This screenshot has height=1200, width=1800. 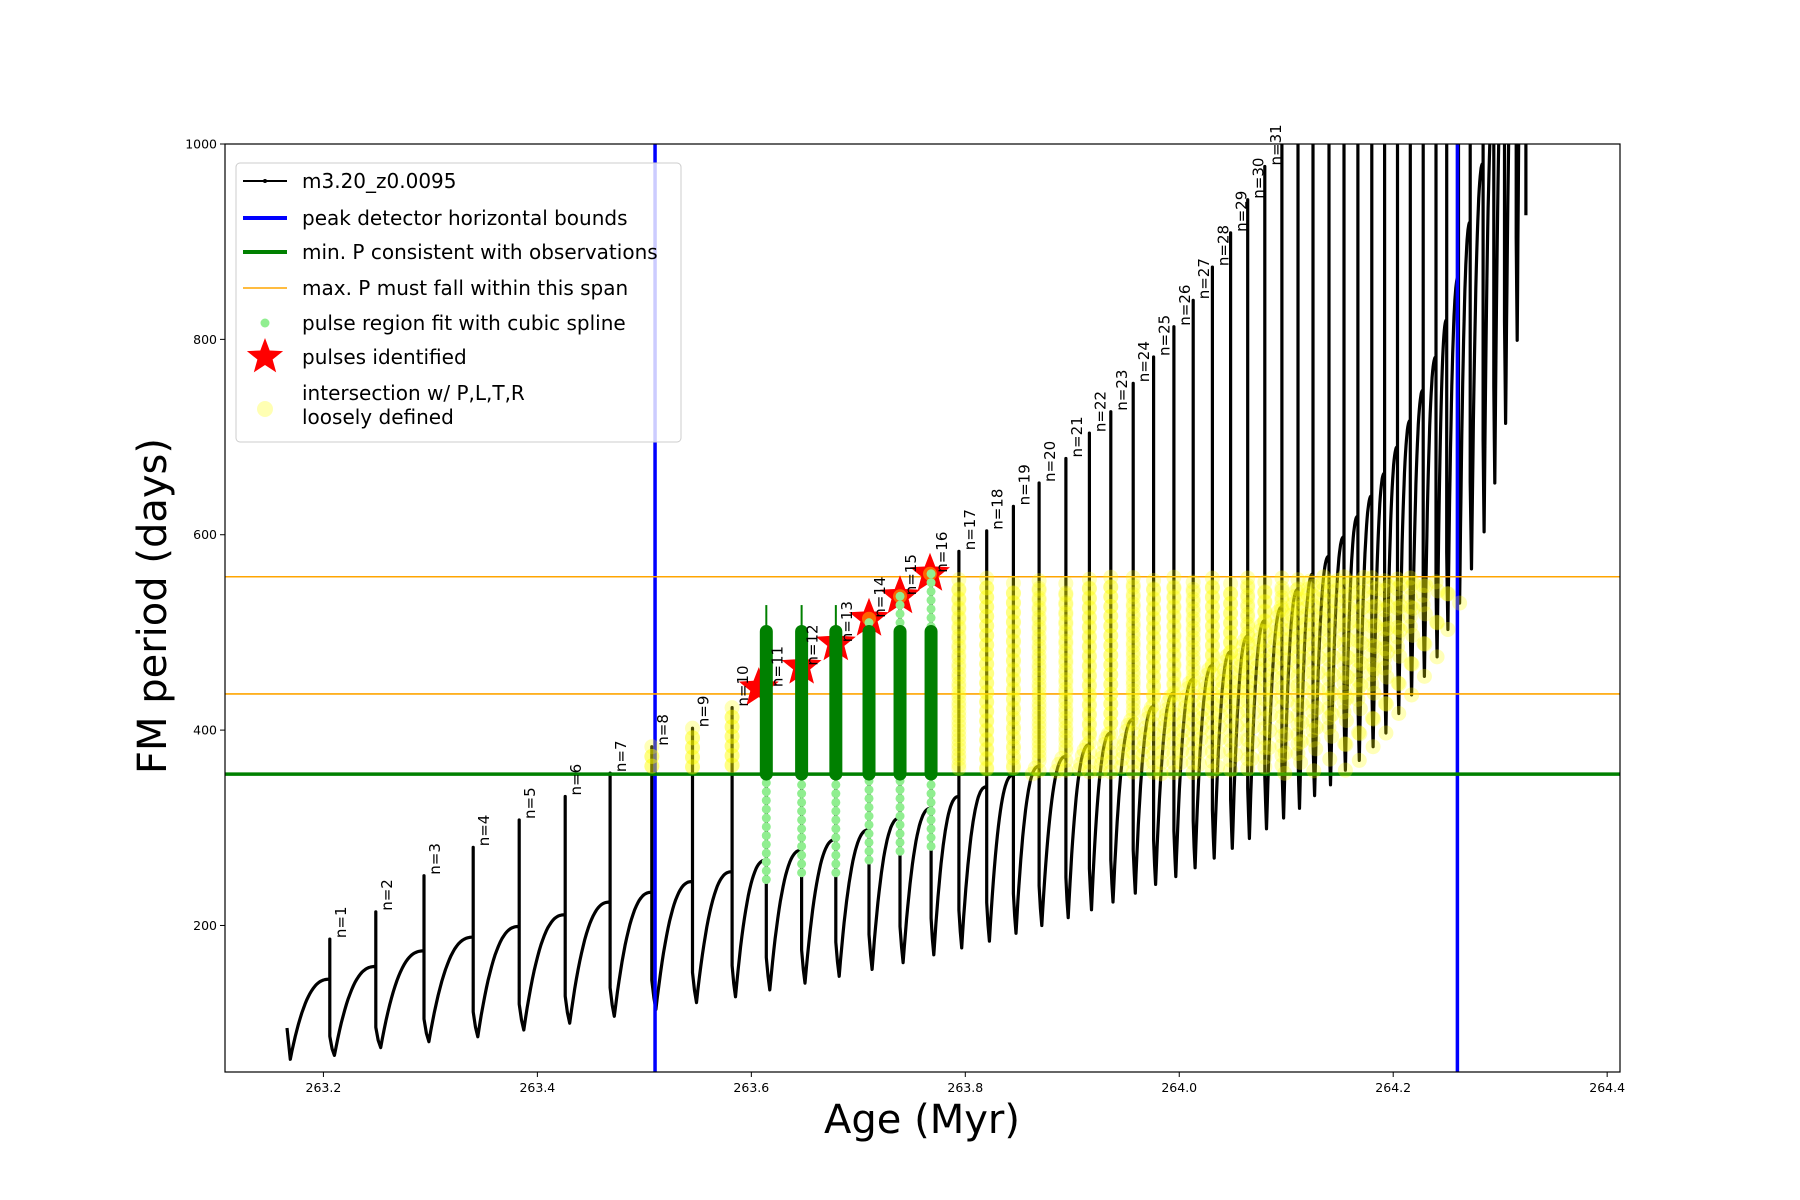 What do you see at coordinates (387, 895) in the screenshot?
I see `pulse-label-n2: n=2` at bounding box center [387, 895].